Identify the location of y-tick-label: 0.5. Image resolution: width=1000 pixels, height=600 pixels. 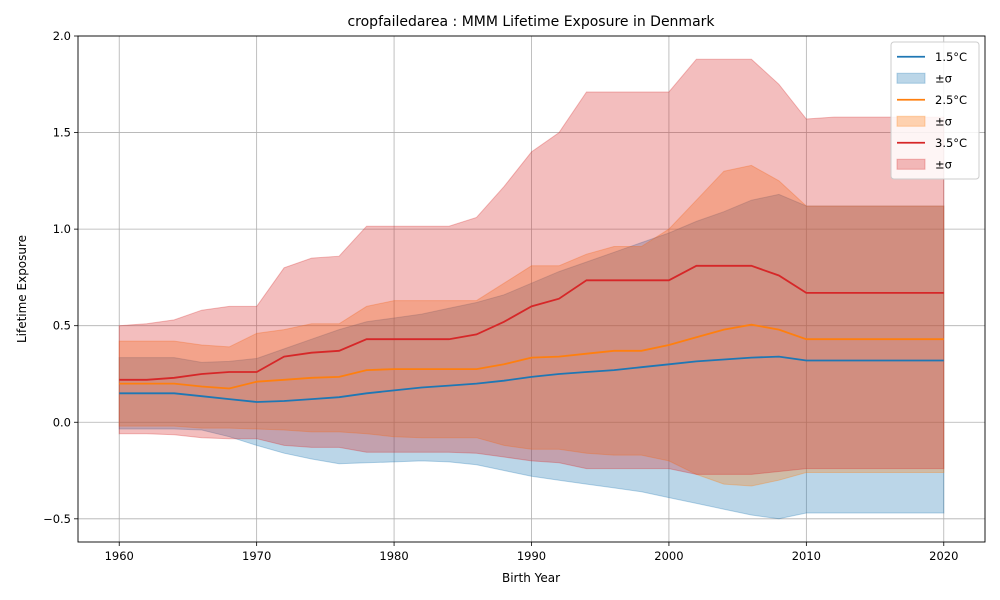
(62, 326).